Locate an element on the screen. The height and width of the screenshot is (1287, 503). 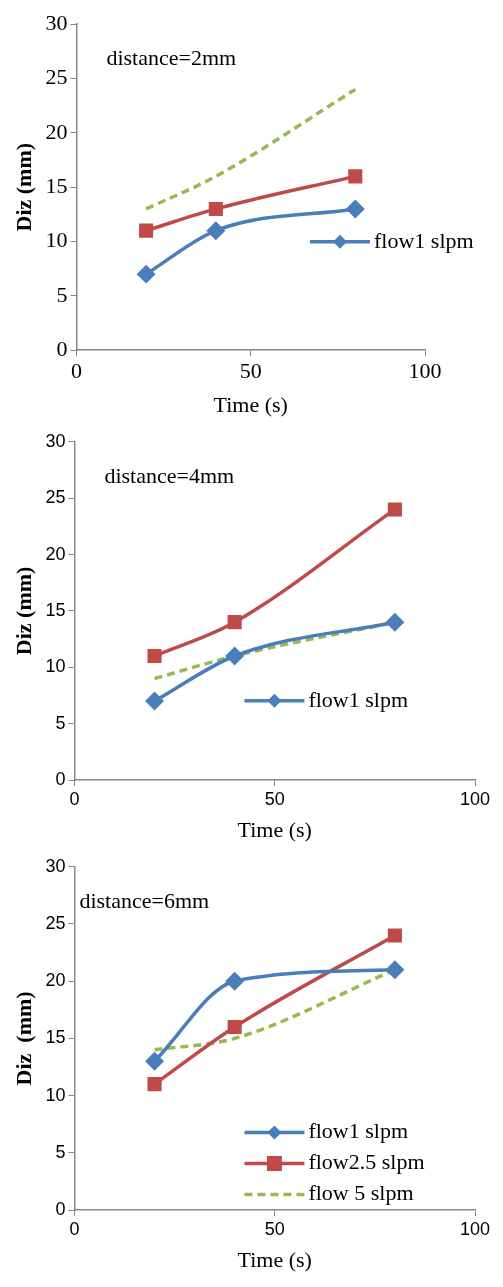
annotation: distance=6mm is located at coordinates (144, 900).